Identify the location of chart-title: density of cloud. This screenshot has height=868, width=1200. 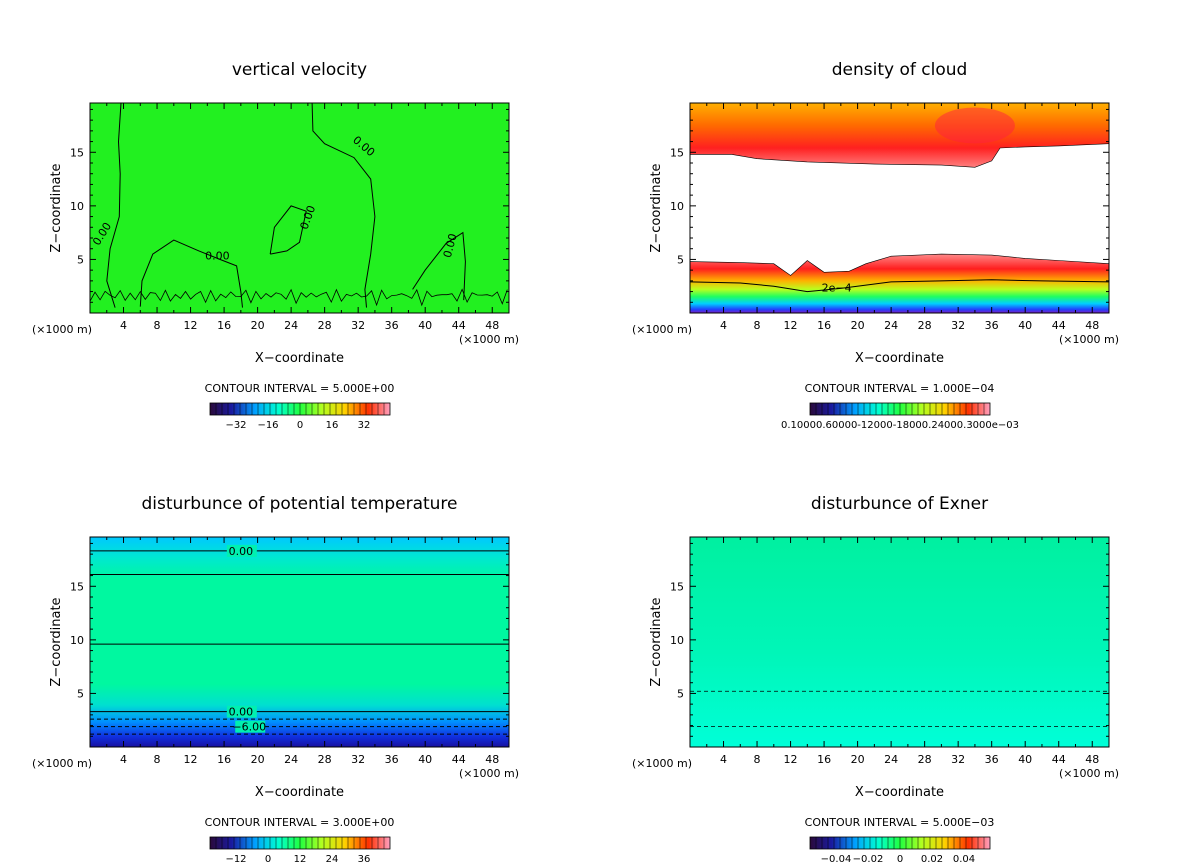
(900, 70).